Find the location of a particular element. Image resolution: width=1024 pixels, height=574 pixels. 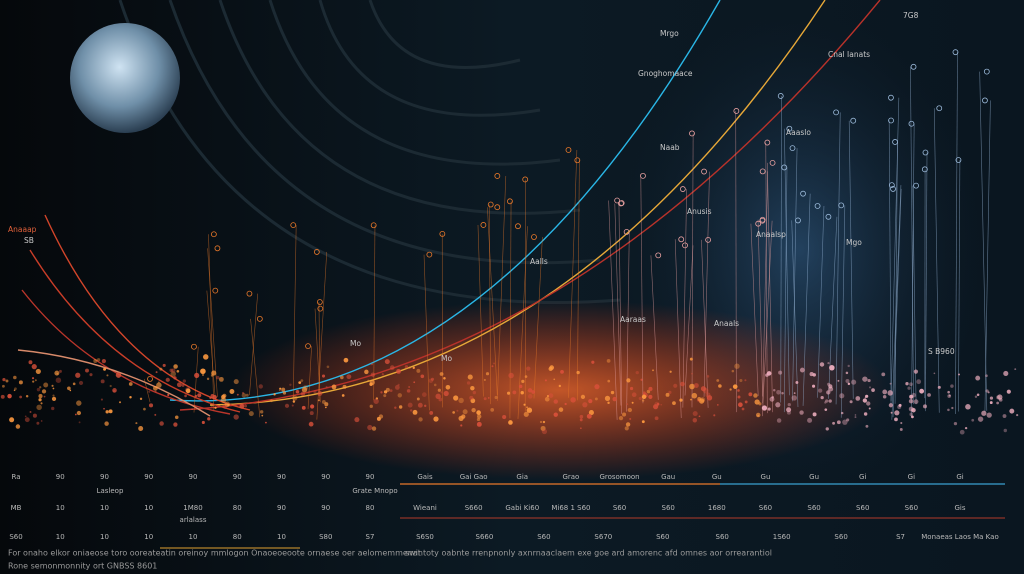

annotation: Aaaslo is located at coordinates (798, 132).